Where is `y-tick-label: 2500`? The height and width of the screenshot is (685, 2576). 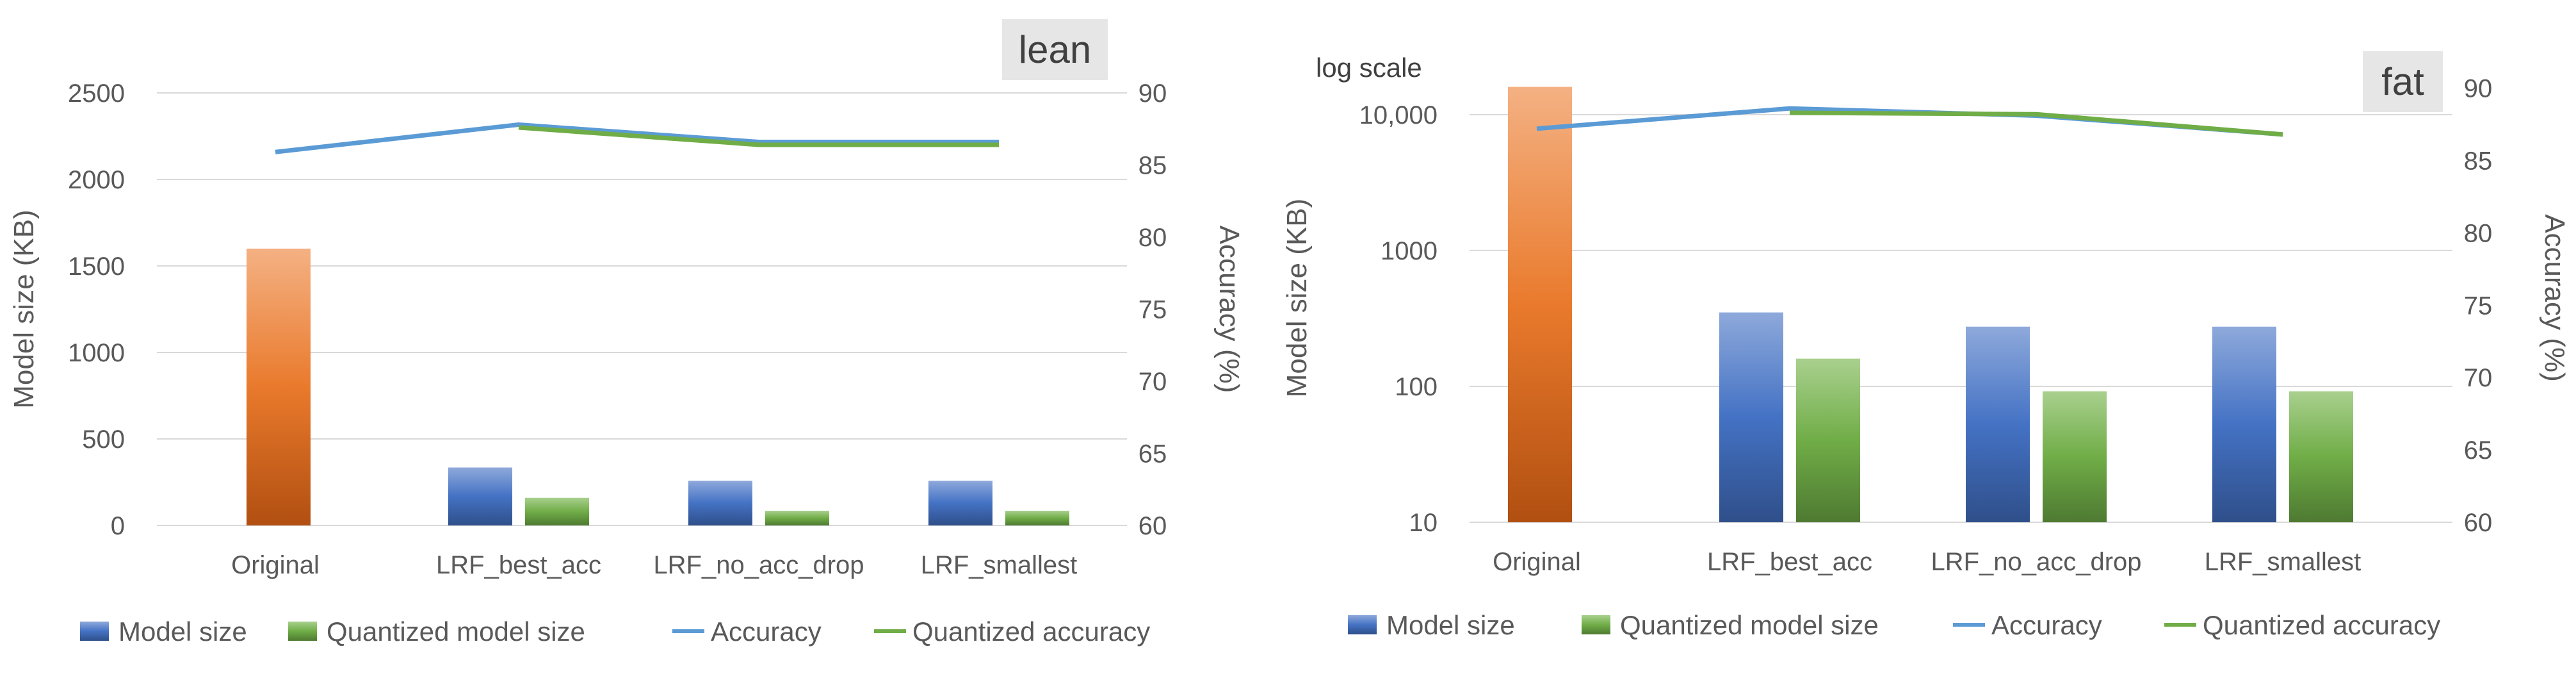
y-tick-label: 2500 is located at coordinates (96, 93).